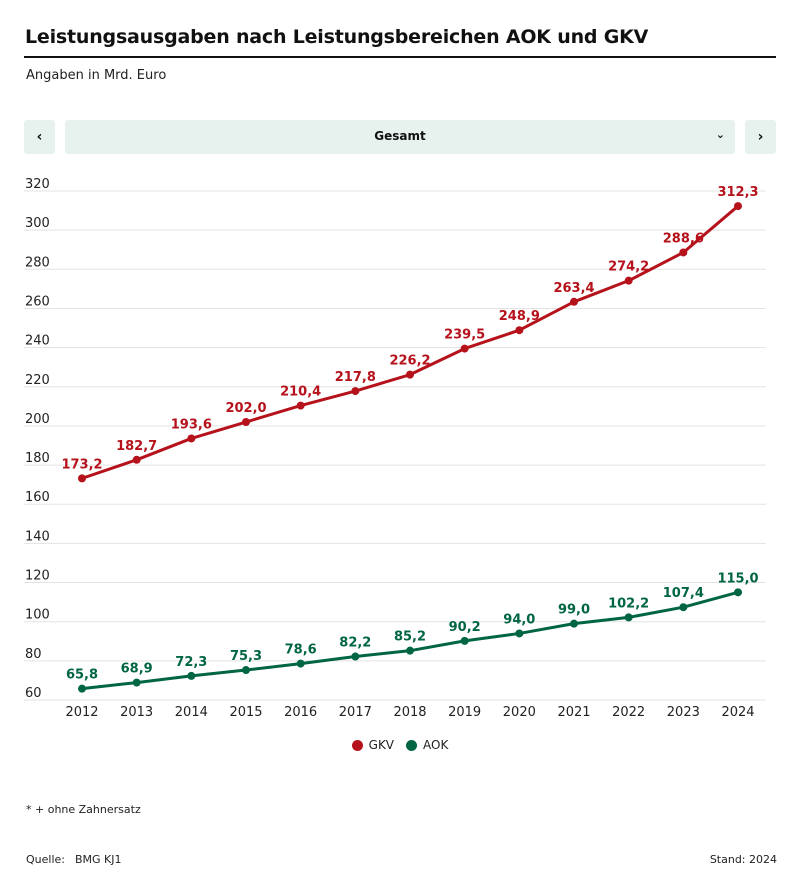 This screenshot has width=800, height=894. I want to click on aok-data-label: 68,9, so click(137, 669).